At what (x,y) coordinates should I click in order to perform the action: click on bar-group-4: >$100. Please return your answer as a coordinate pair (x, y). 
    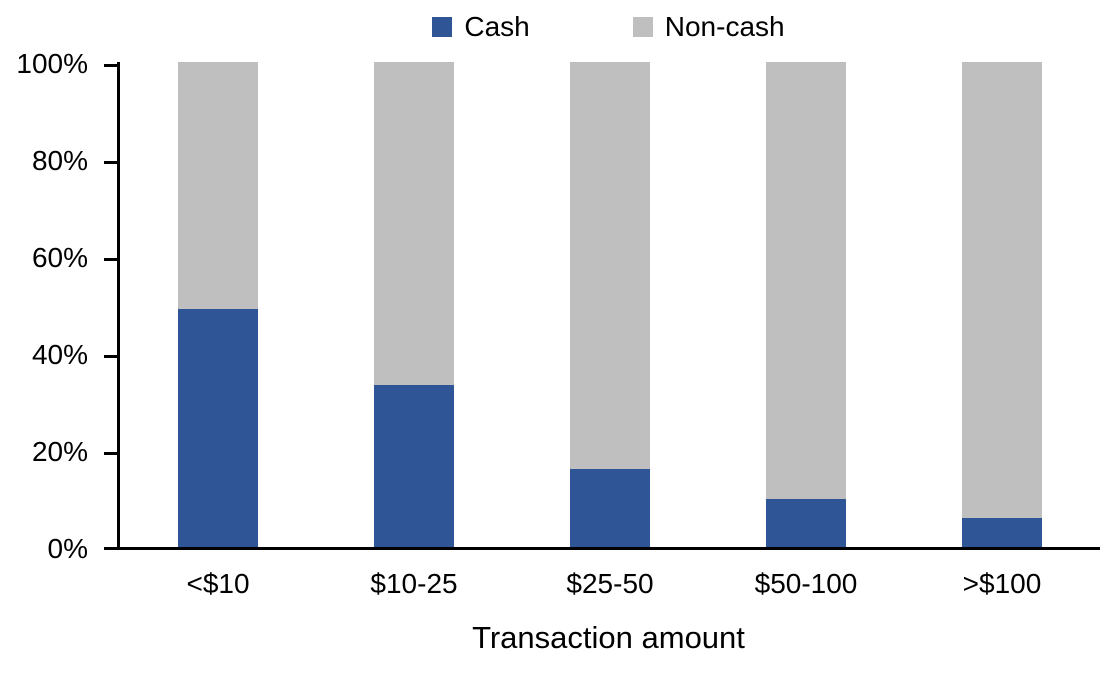
    Looking at the image, I should click on (1002, 330).